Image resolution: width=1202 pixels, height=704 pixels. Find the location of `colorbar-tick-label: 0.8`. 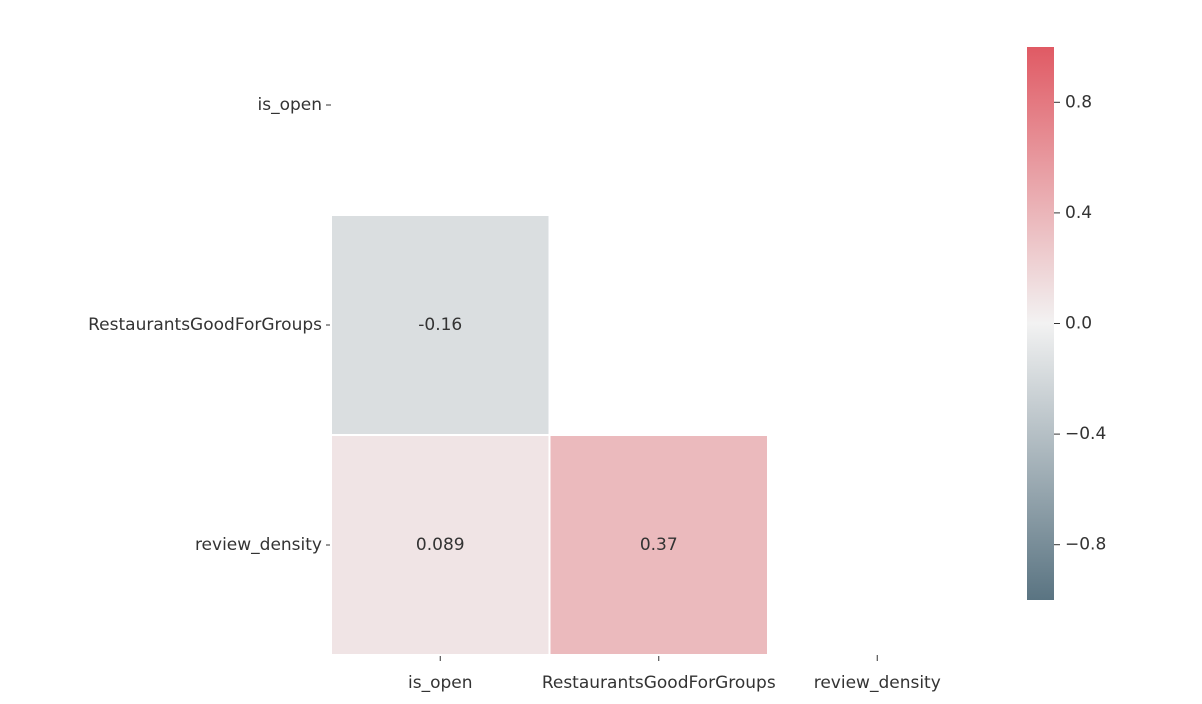

colorbar-tick-label: 0.8 is located at coordinates (1078, 102).